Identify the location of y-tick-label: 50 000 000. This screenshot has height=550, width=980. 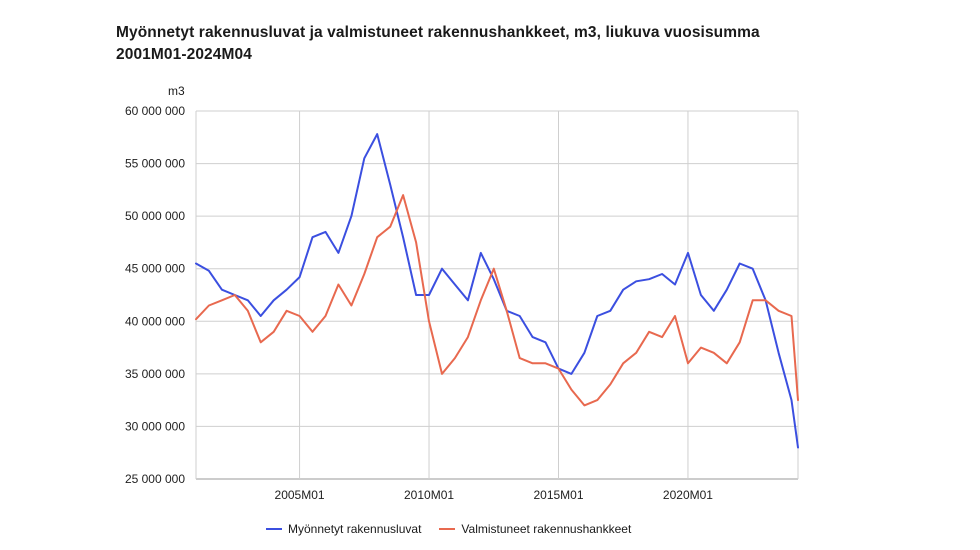
(155, 216).